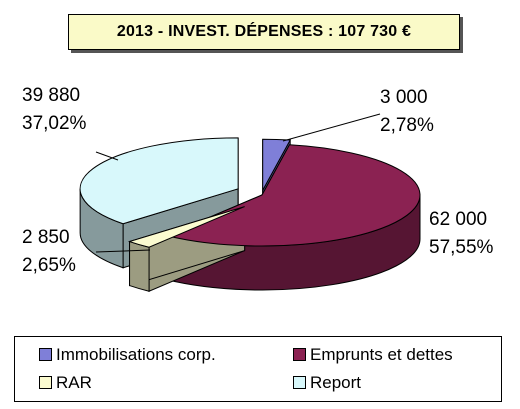  What do you see at coordinates (107, 156) in the screenshot?
I see `leader-line-report` at bounding box center [107, 156].